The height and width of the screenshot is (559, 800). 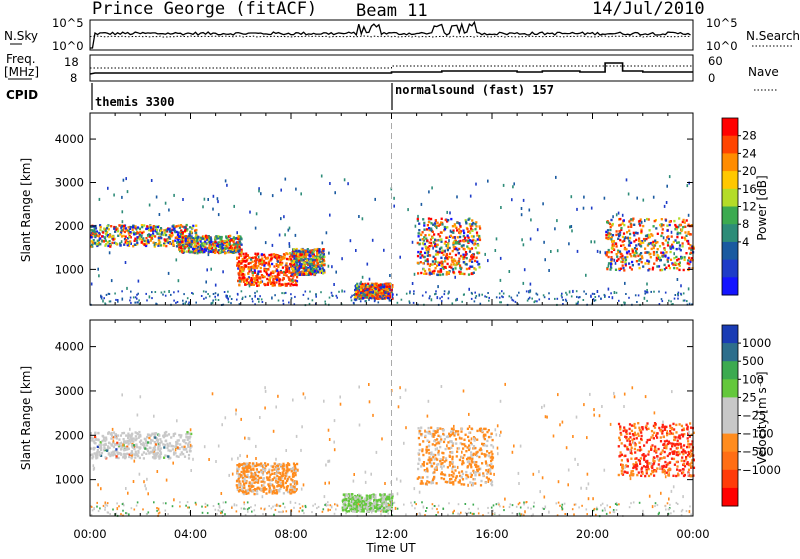 I want to click on noise-search-label: N.Search, so click(x=773, y=36).